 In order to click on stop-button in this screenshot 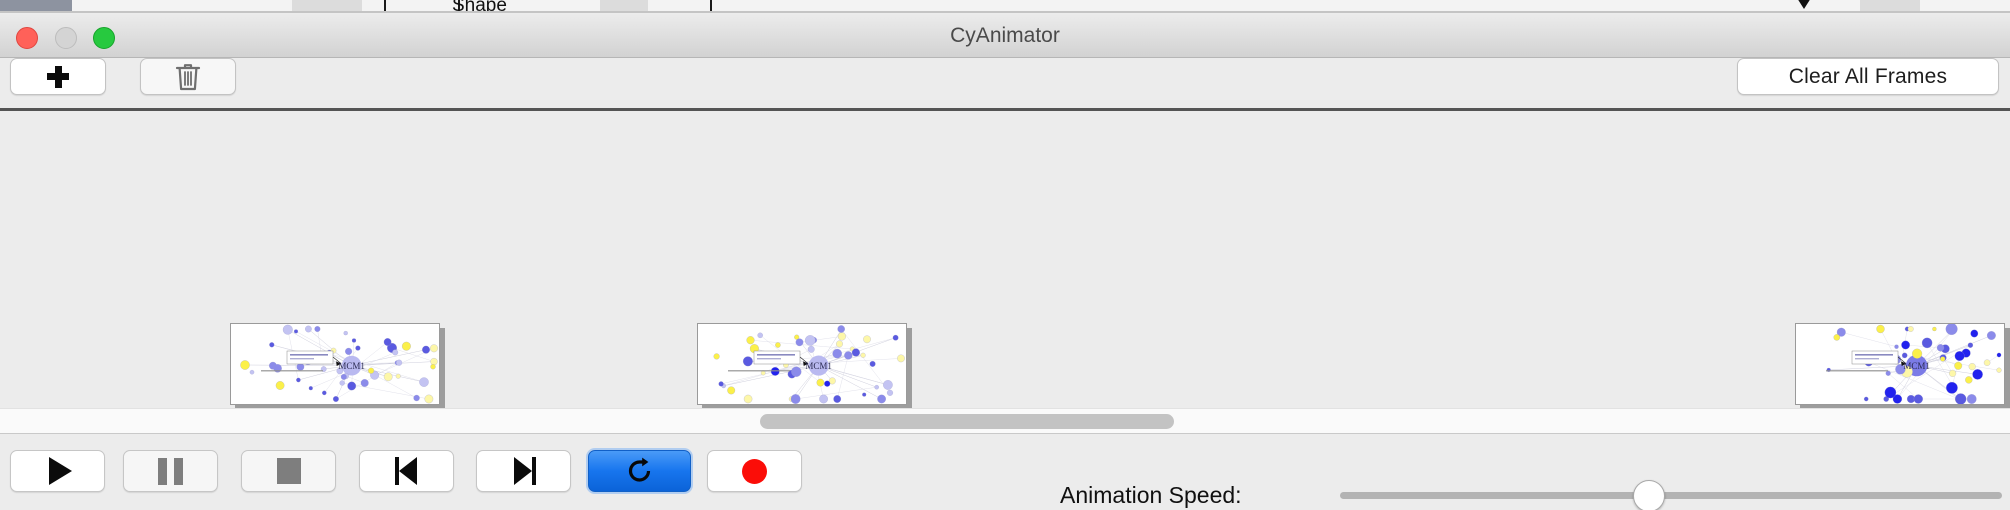, I will do `click(288, 471)`.